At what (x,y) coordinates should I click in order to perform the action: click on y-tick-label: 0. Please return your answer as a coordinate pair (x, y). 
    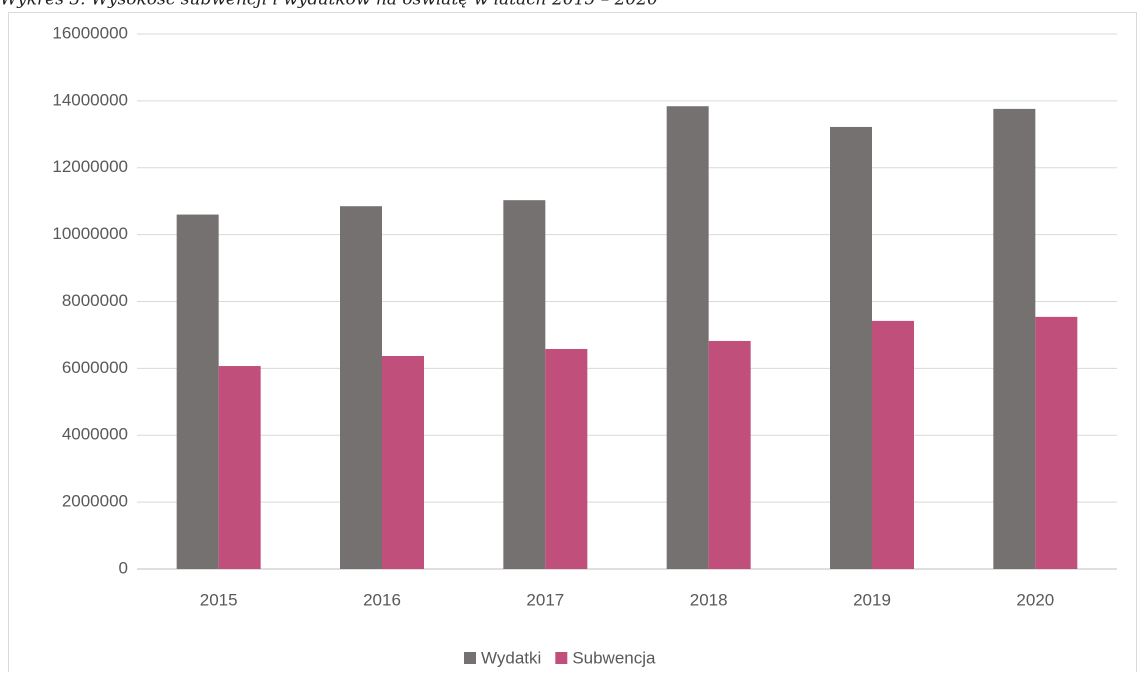
    Looking at the image, I should click on (123, 567).